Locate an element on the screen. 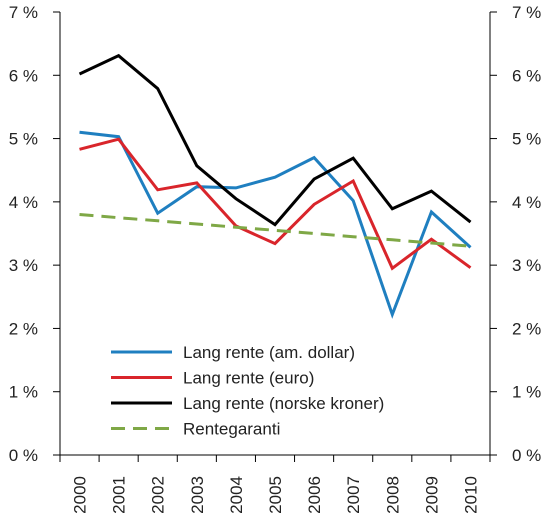 The width and height of the screenshot is (550, 521). y-tick-label-right: 1 % is located at coordinates (526, 392).